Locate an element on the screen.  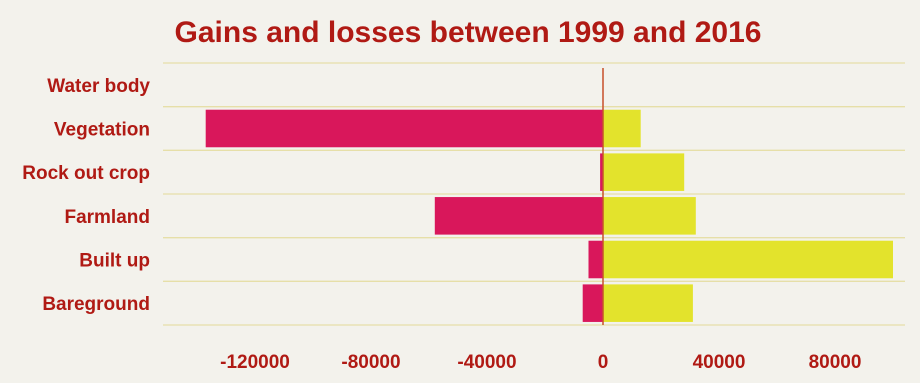
x-tick-label: -80000 is located at coordinates (370, 362).